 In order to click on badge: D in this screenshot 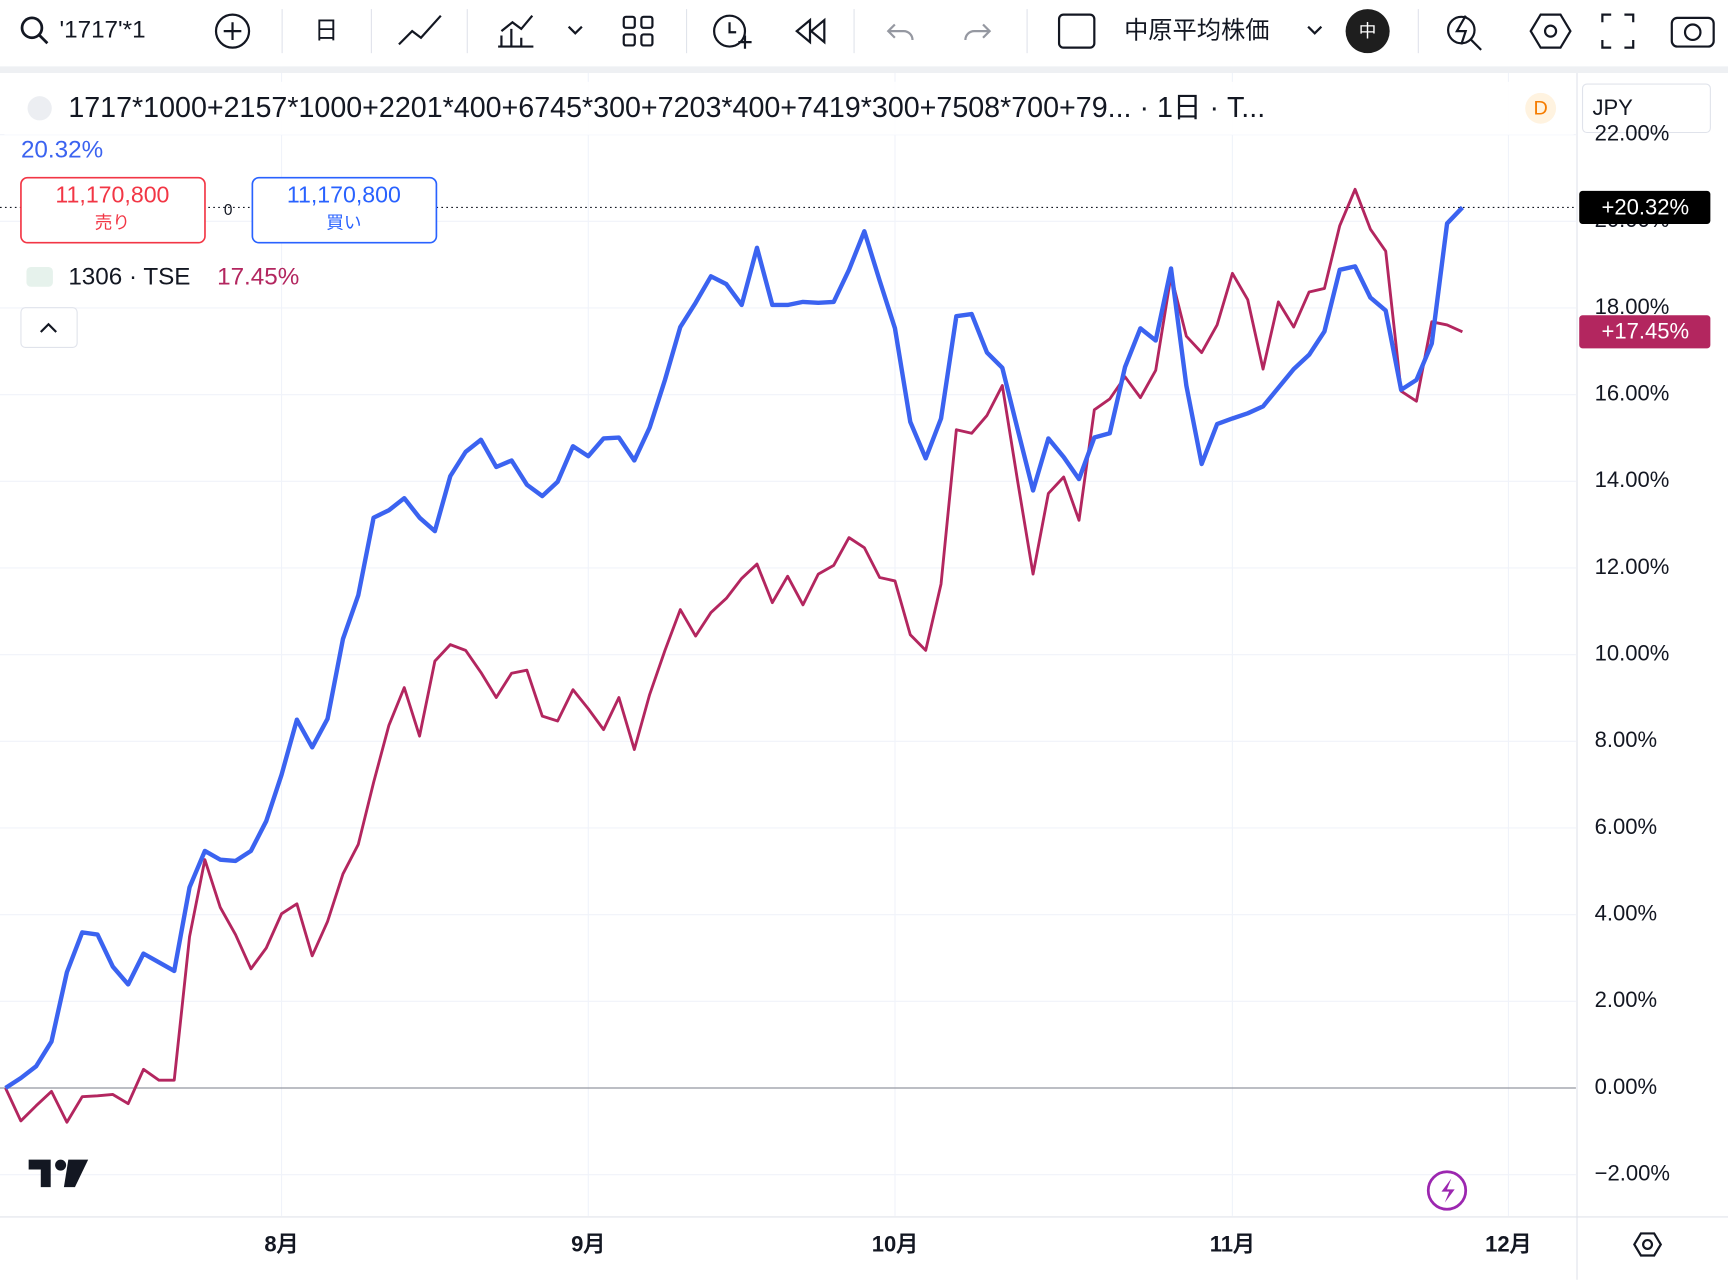, I will do `click(1540, 109)`.